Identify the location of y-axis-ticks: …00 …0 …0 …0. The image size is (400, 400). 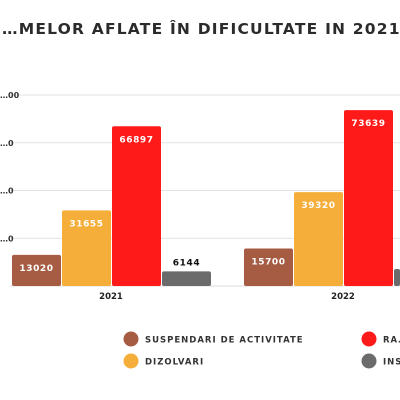
(10, 167).